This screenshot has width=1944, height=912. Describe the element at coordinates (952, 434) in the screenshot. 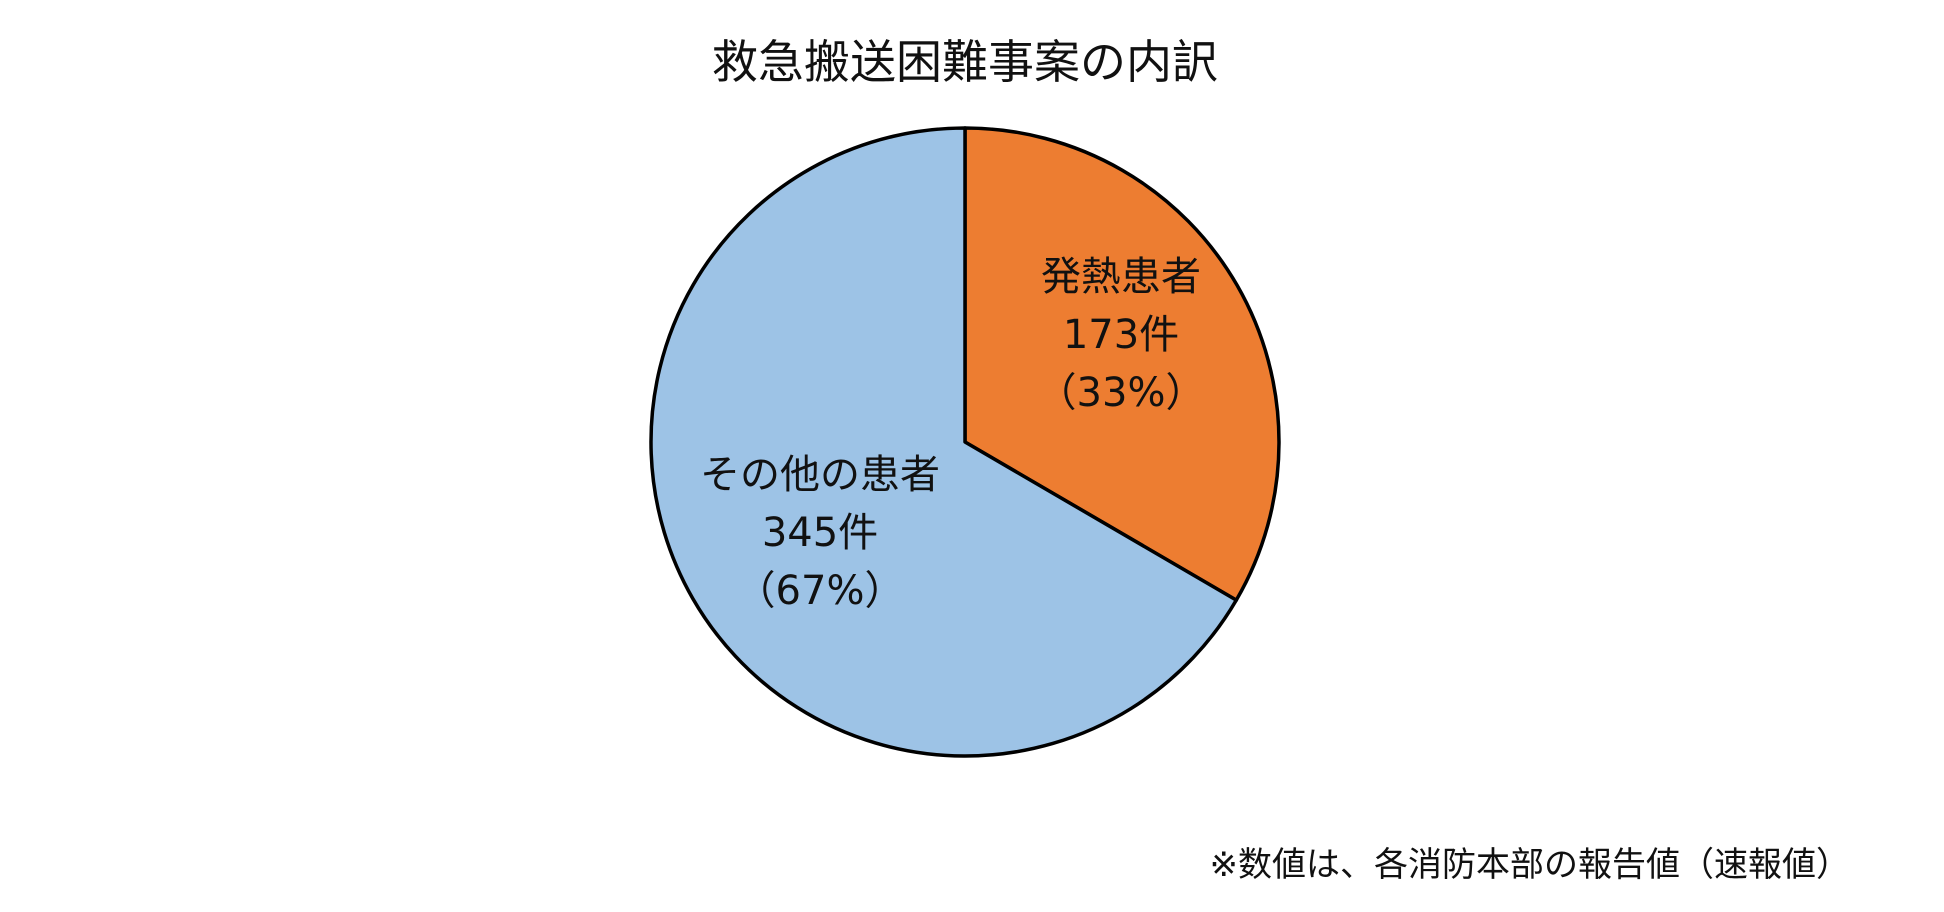

I see `slice-labels: 発熱患者 173件 （33%） その他の患者 345件 （67%）` at that location.